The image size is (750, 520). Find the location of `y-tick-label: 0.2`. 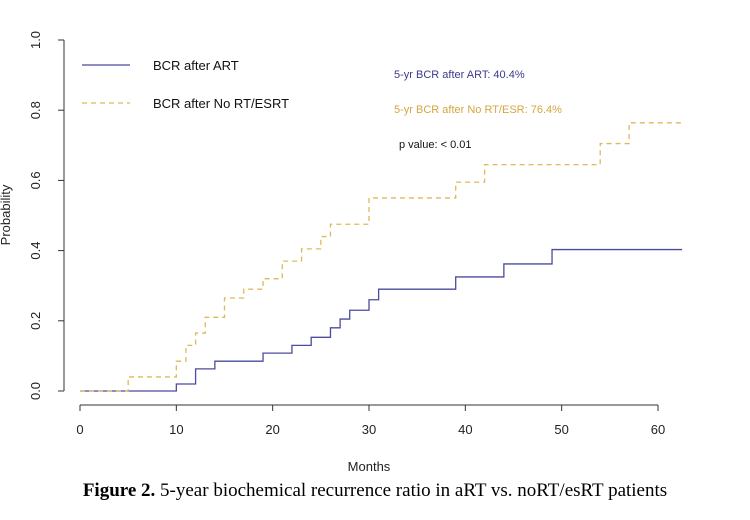

y-tick-label: 0.2 is located at coordinates (35, 321).